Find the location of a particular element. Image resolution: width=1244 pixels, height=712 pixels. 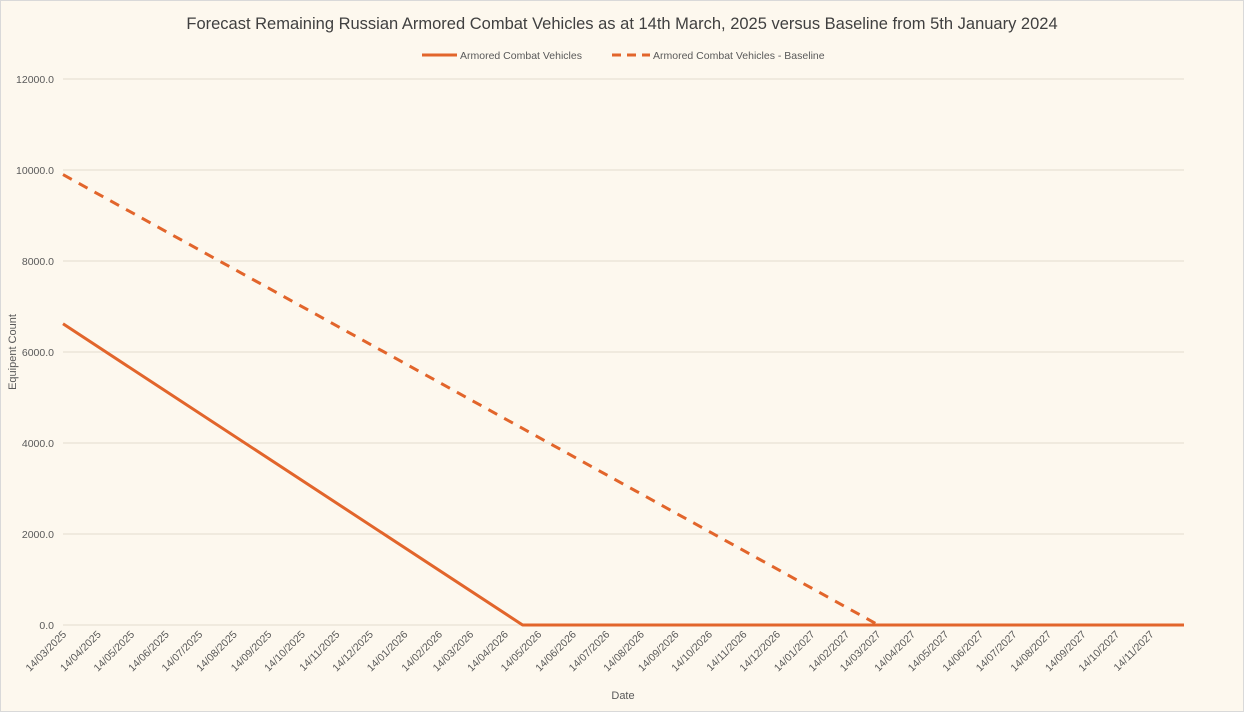

y-tick-label: 10000.0 is located at coordinates (35, 171).